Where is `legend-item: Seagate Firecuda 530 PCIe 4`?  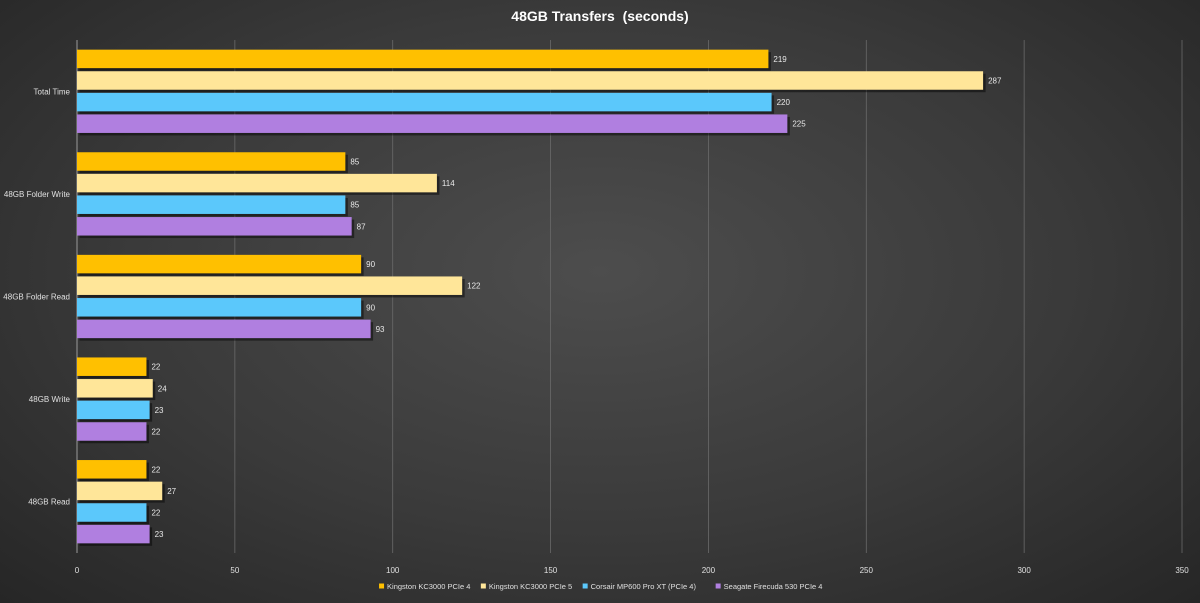
legend-item: Seagate Firecuda 530 PCIe 4 is located at coordinates (769, 586).